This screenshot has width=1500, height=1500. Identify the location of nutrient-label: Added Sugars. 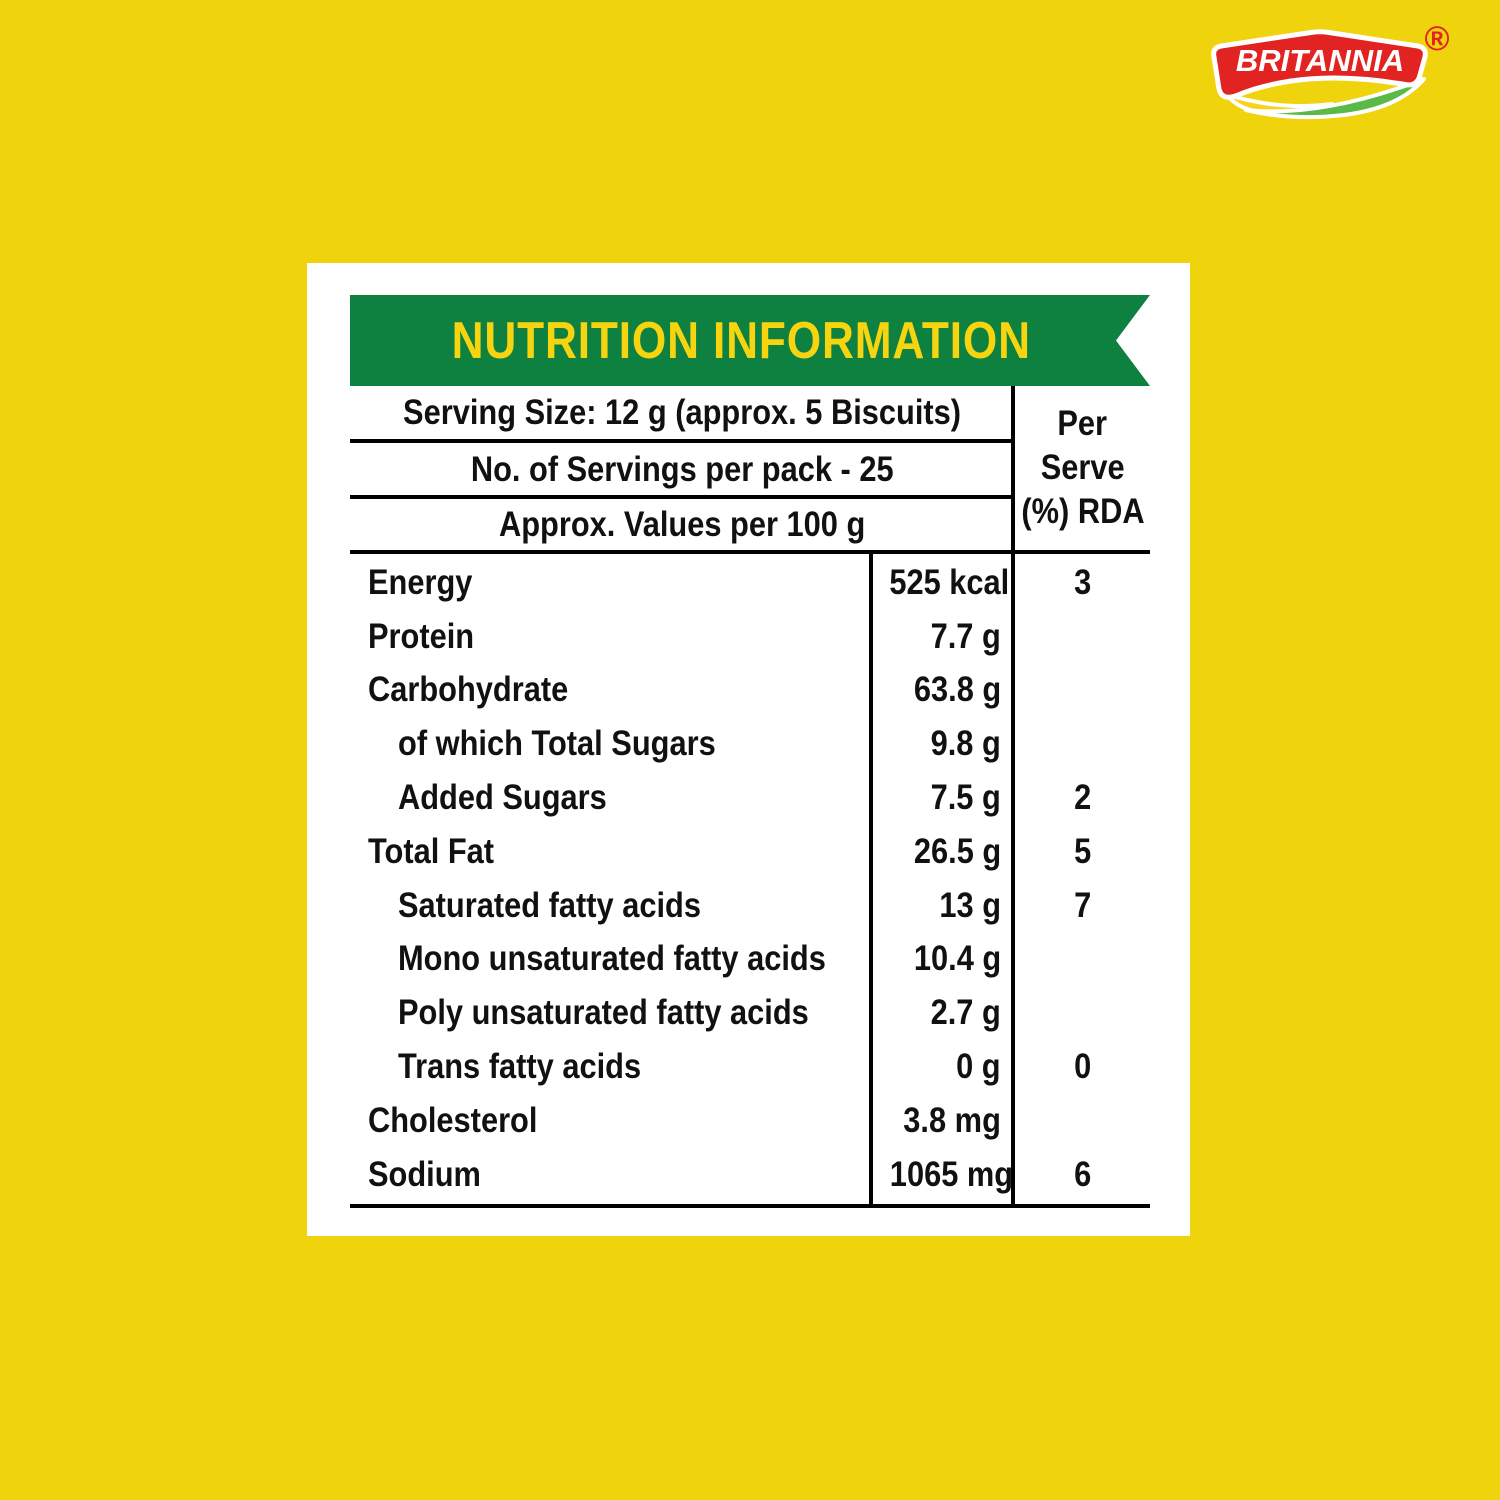
(502, 798).